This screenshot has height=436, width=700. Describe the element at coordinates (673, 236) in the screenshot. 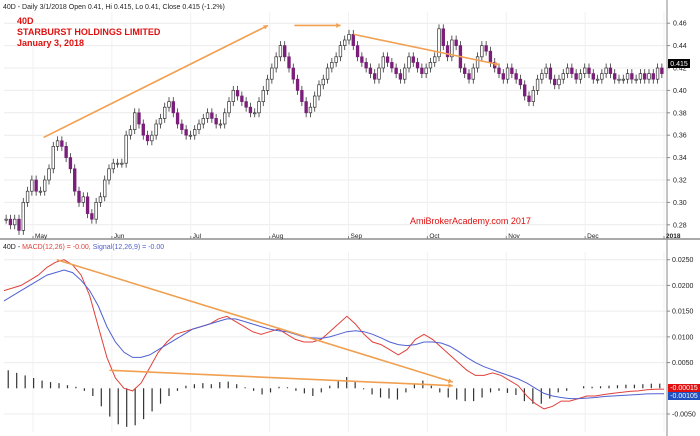

I see `time-tick-label: 2018` at that location.